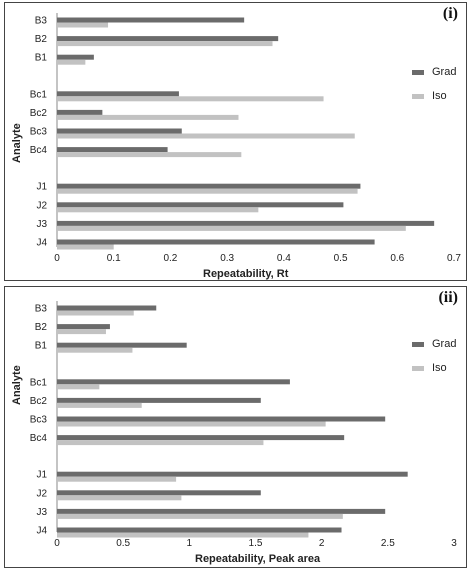 The height and width of the screenshot is (571, 474). What do you see at coordinates (448, 297) in the screenshot?
I see `panel-tag: (ii)` at bounding box center [448, 297].